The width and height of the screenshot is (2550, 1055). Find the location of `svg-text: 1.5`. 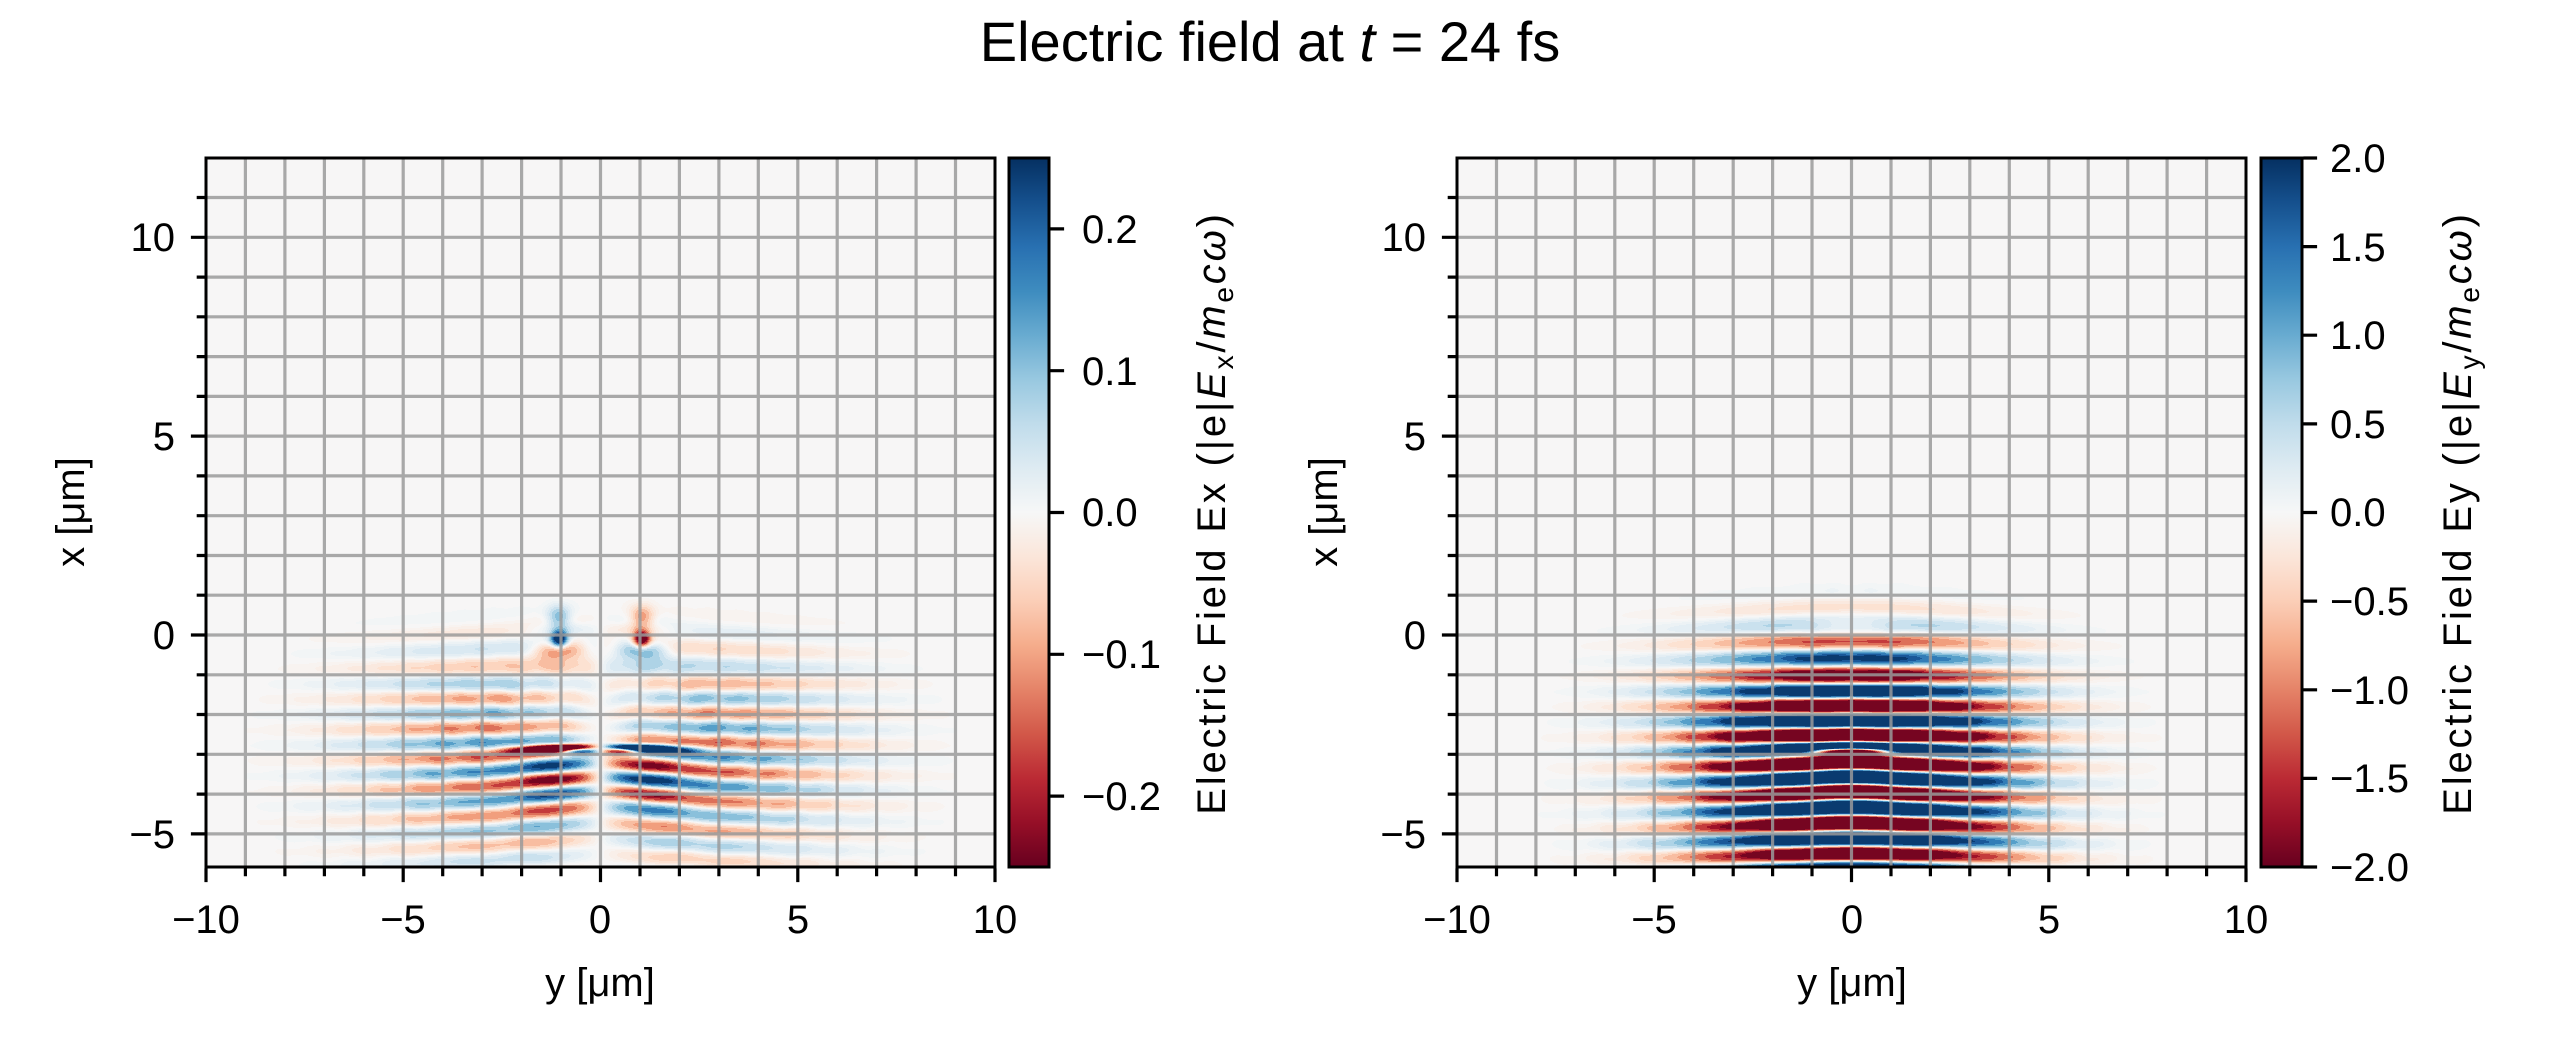

svg-text: 1.5 is located at coordinates (2358, 248).